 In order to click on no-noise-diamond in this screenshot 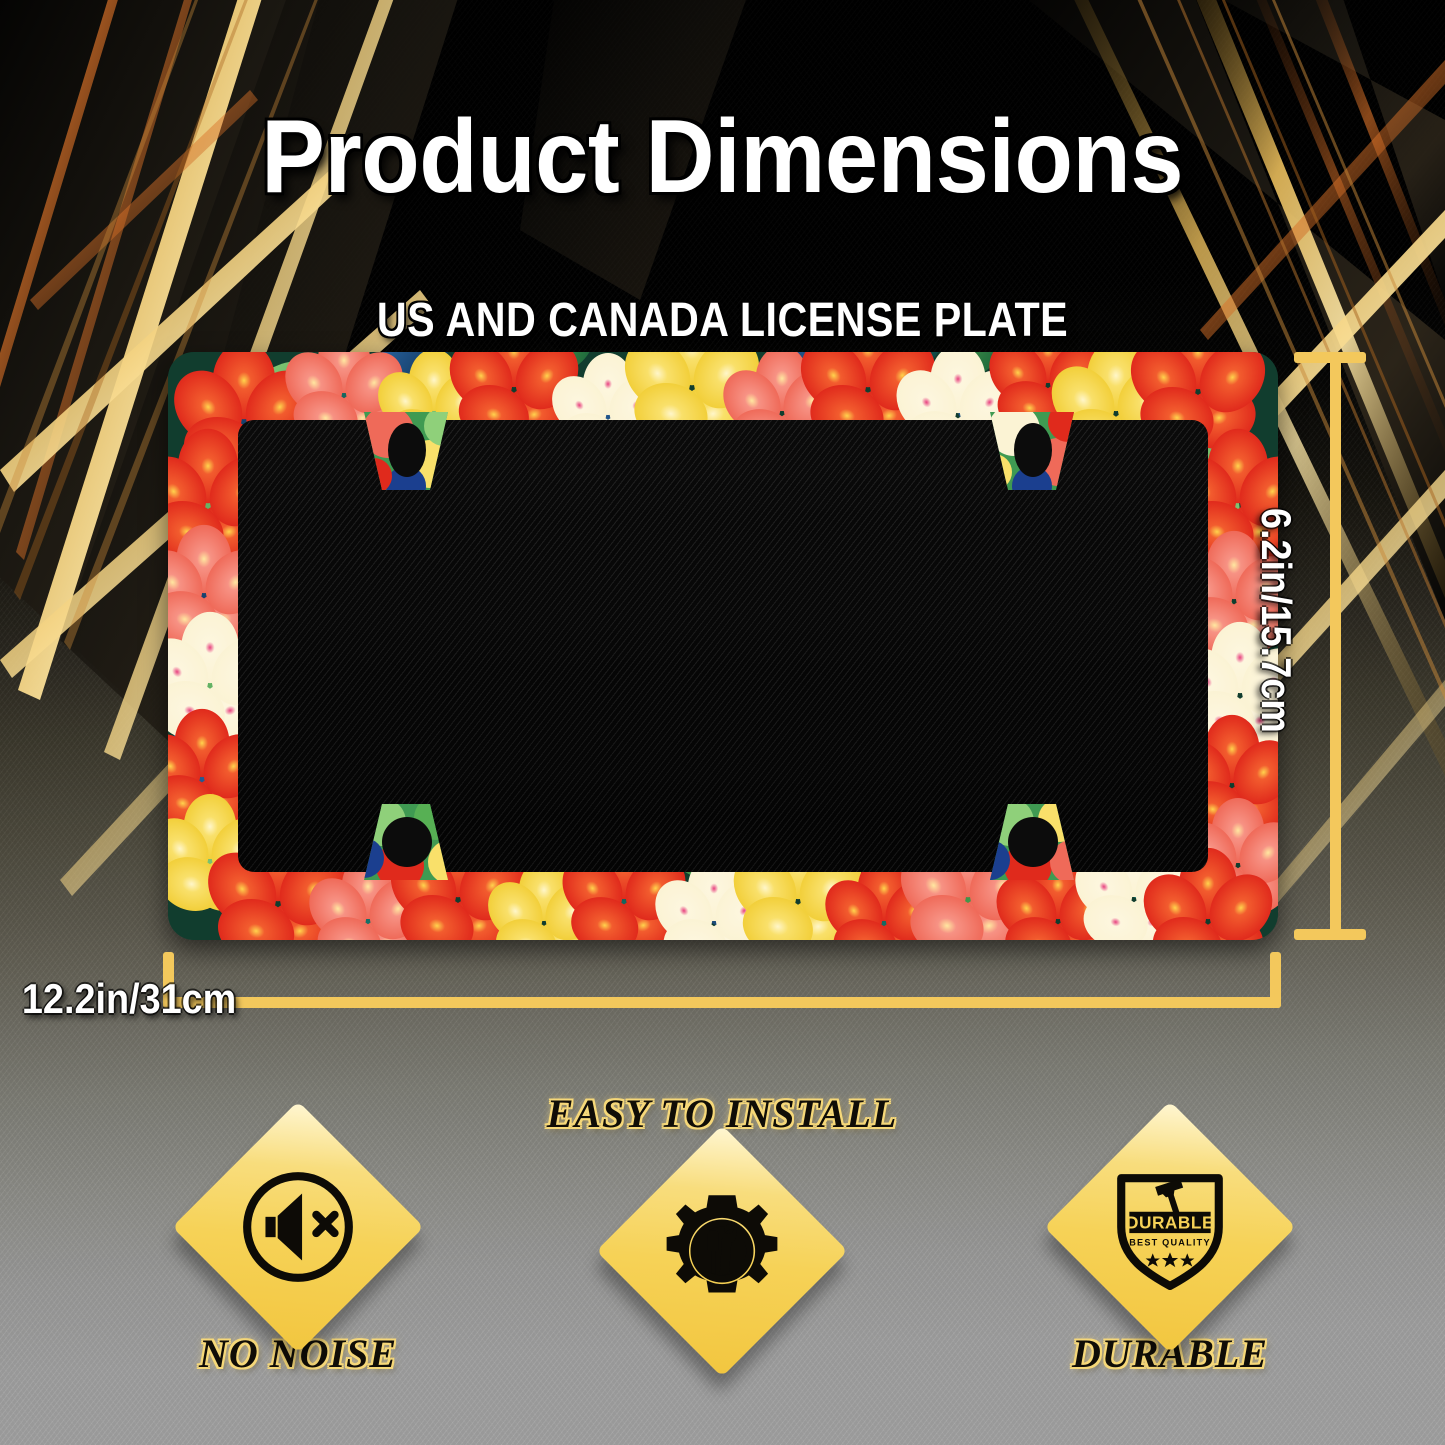, I will do `click(298, 1227)`.